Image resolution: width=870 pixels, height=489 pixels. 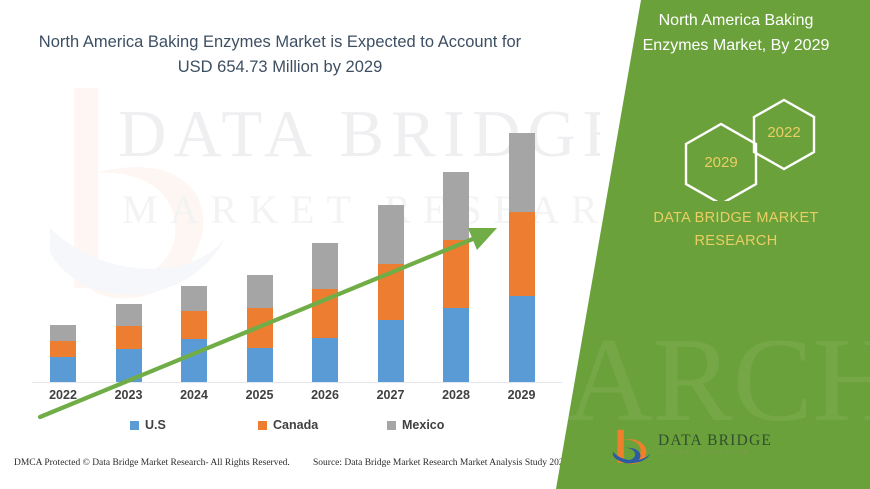 I want to click on bar-segment-canada-2023, so click(x=128, y=337).